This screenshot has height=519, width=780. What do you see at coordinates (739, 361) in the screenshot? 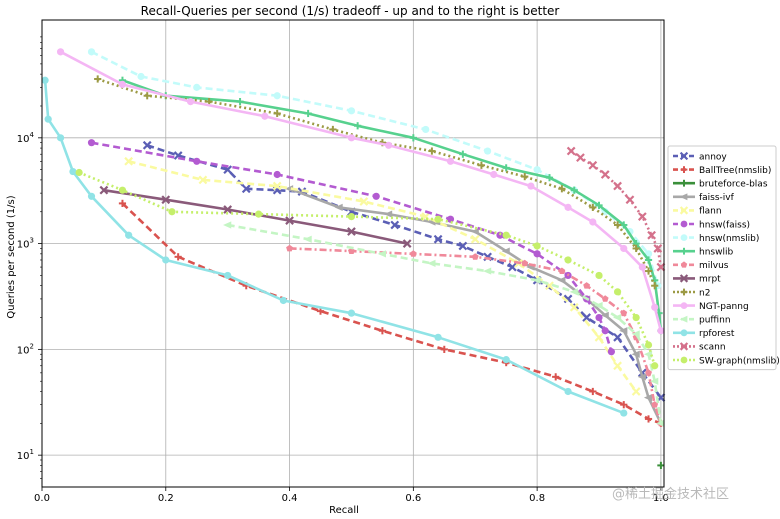
I see `legend-label: SW-graph(nmslib)` at bounding box center [739, 361].